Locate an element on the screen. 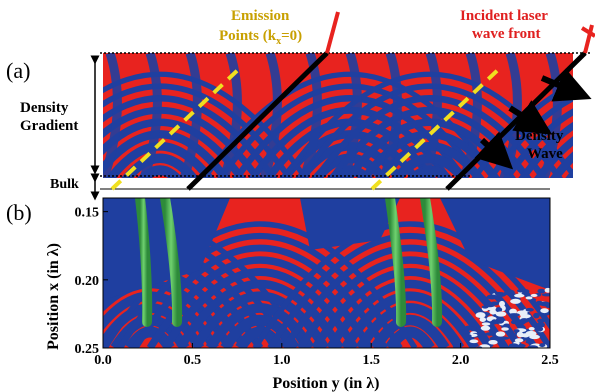 This screenshot has height=392, width=595. density-wave-label-1: Density is located at coordinates (539, 136).